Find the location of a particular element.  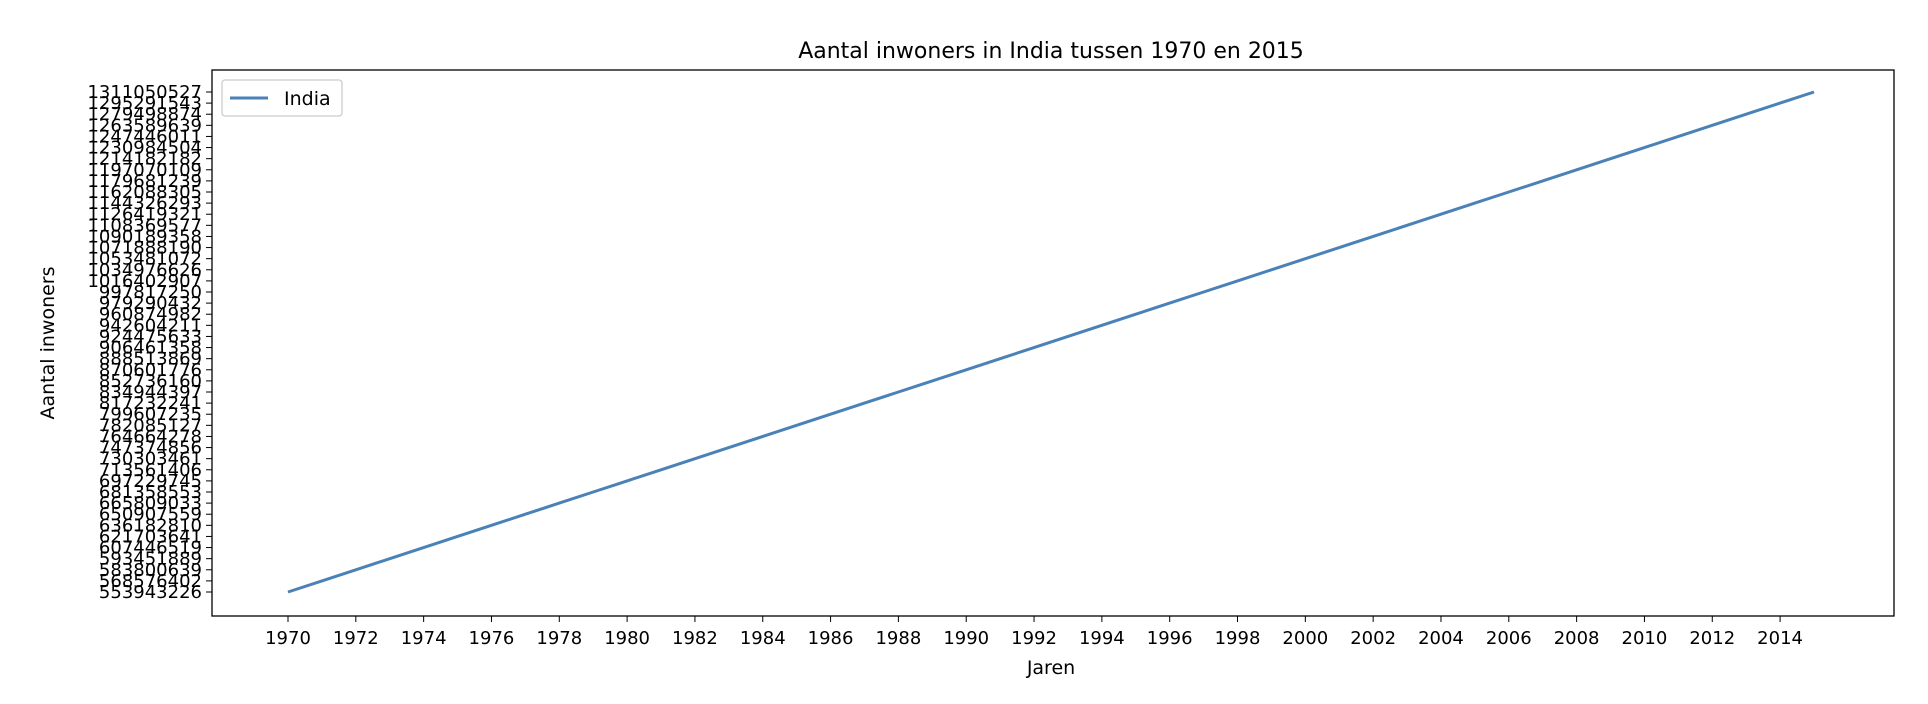

y-tick-label: 713561406 is located at coordinates (150, 470).